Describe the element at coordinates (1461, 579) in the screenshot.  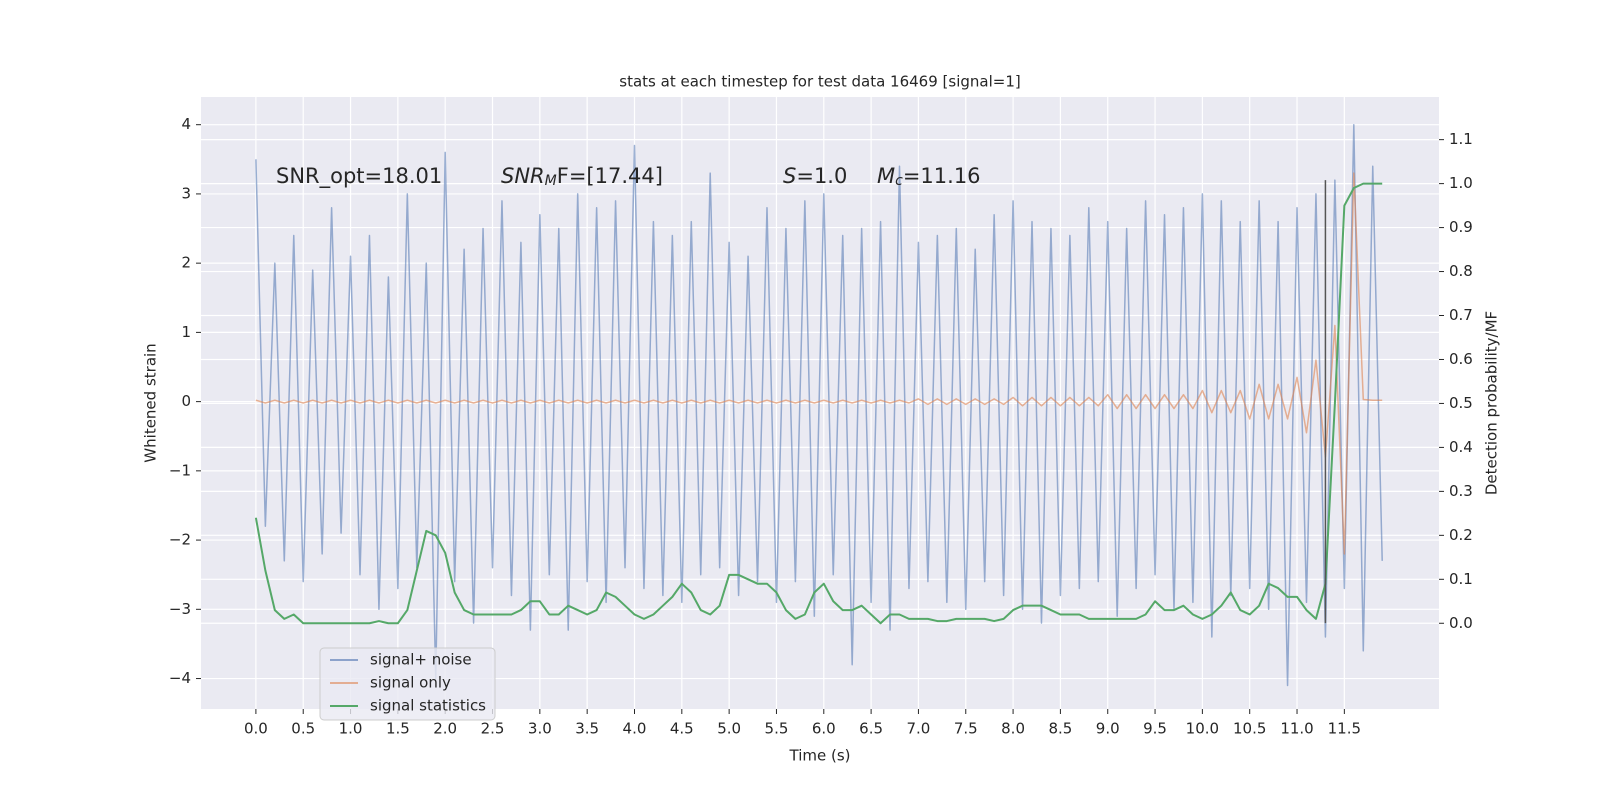
I see `y2-tick-label: 0.1` at that location.